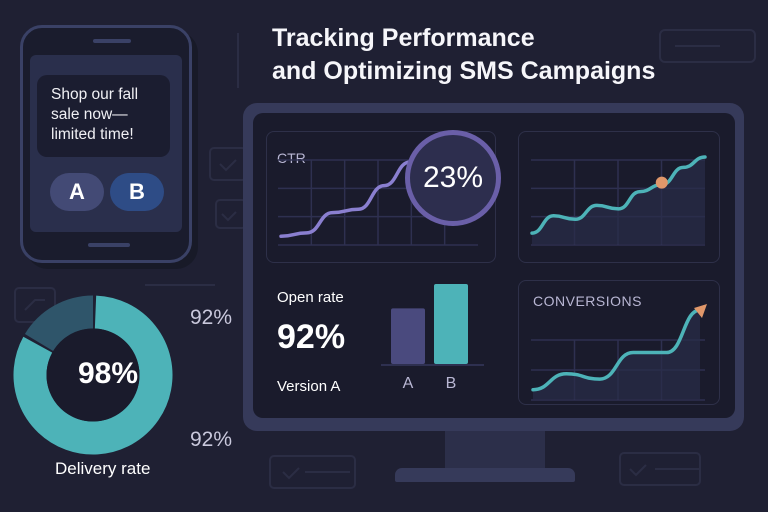 Image resolution: width=768 pixels, height=512 pixels. I want to click on sms-message-bubble: Shop our fall sale now—limited time!, so click(103, 116).